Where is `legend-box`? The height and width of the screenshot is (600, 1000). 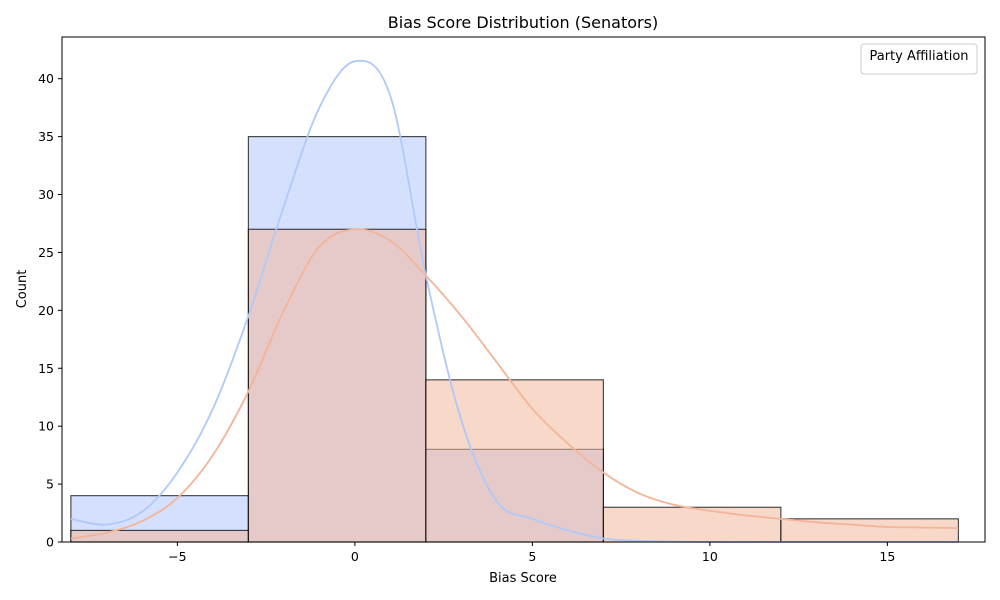
legend-box is located at coordinates (919, 59).